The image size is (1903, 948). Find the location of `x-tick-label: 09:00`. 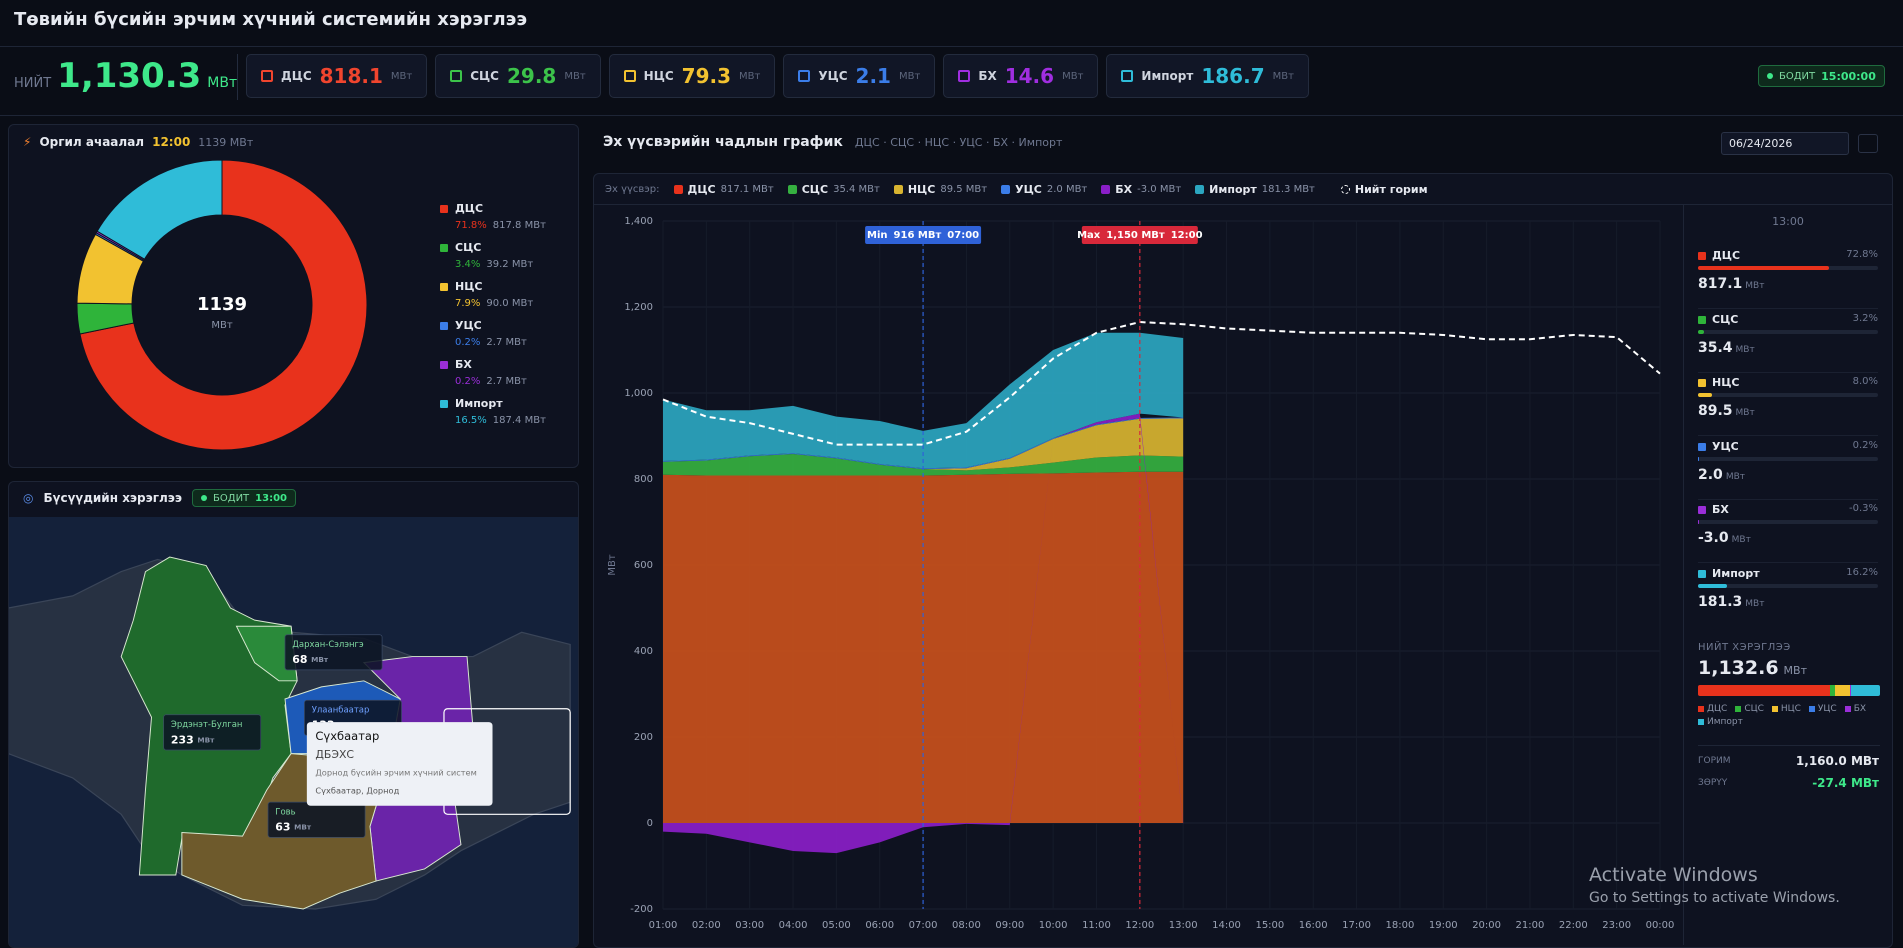

x-tick-label: 09:00 is located at coordinates (1009, 925).